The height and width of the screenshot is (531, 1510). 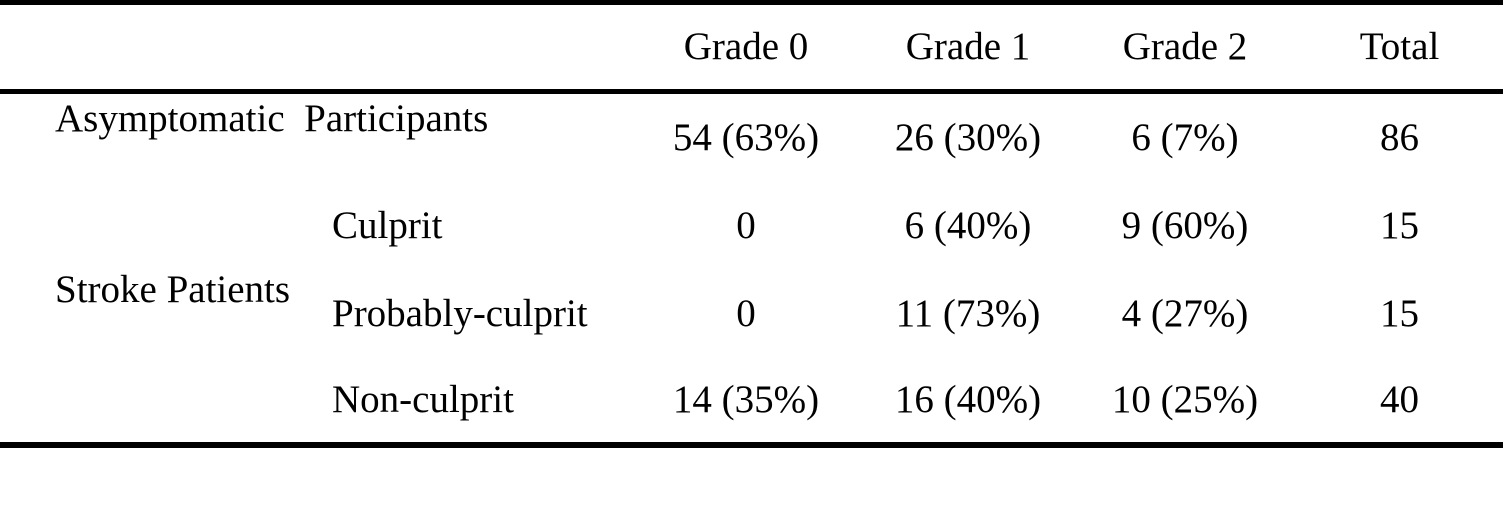 I want to click on cell-culprit-grade-0: 0, so click(x=746, y=226).